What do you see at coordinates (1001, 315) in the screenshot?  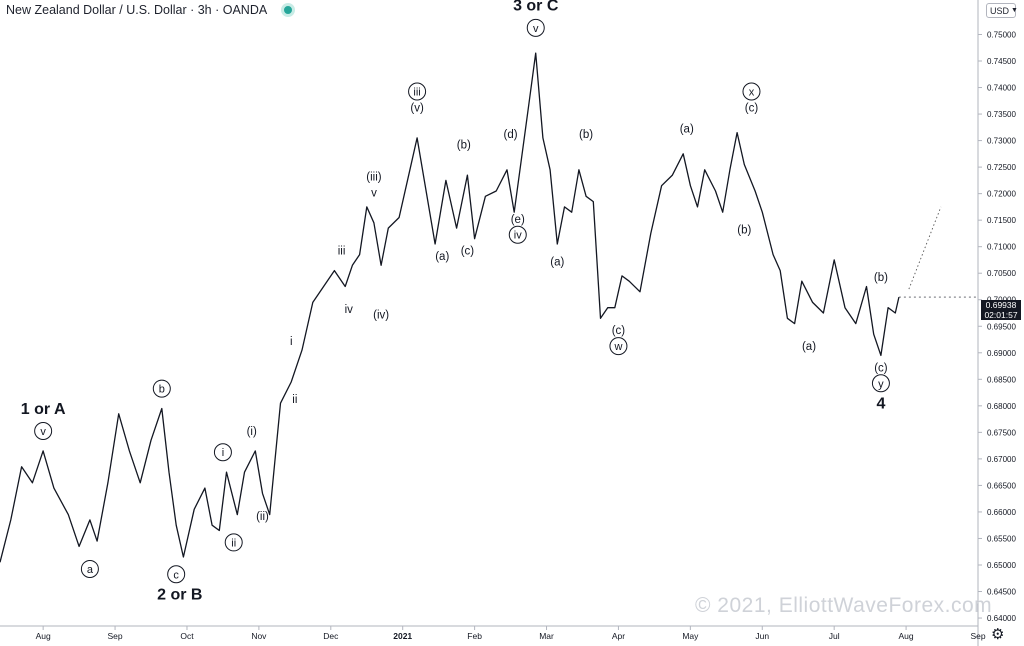 I see `bar-countdown: 02:01:57` at bounding box center [1001, 315].